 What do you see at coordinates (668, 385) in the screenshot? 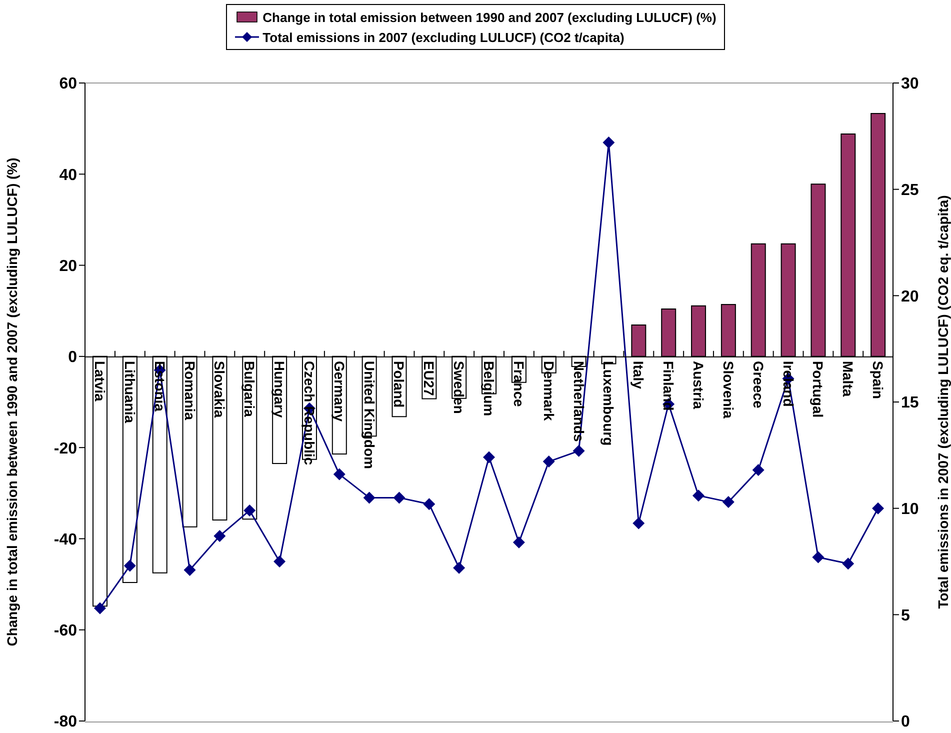
I see `x-tick-label: Finland` at bounding box center [668, 385].